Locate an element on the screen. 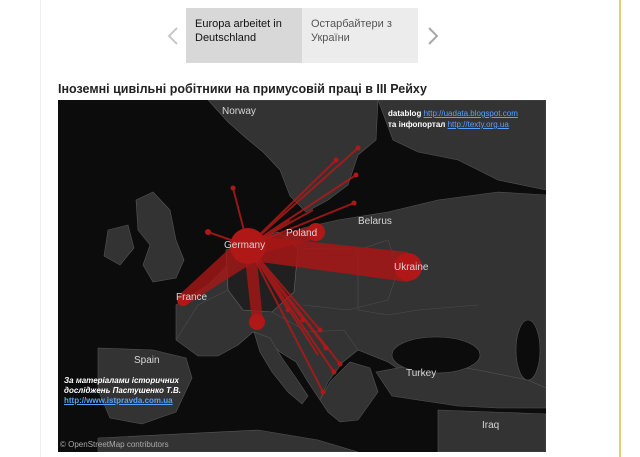 The width and height of the screenshot is (640, 457). flow-lines is located at coordinates (283, 270).